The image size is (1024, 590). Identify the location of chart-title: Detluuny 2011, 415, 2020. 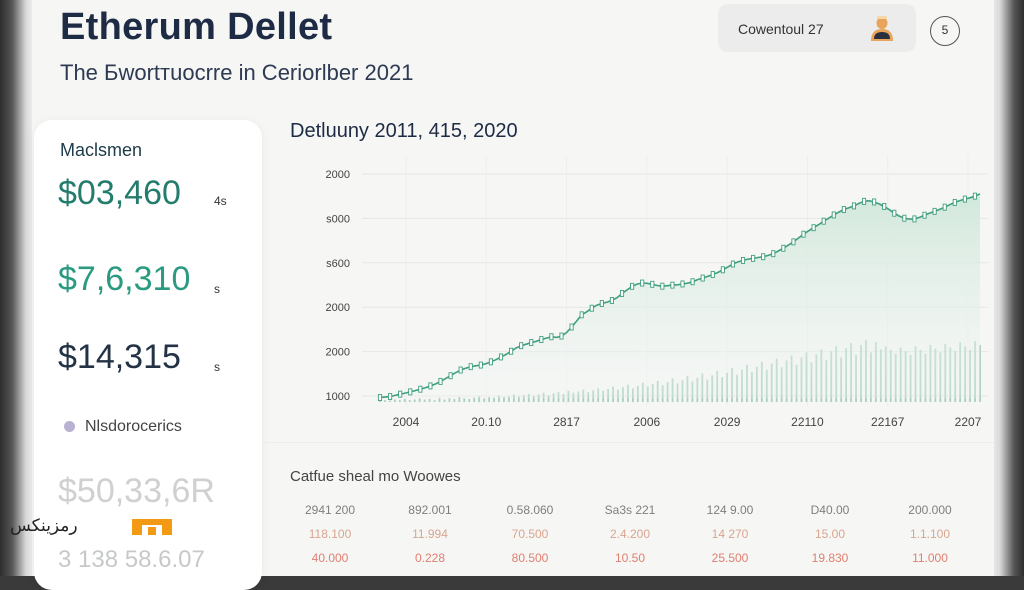
(404, 131).